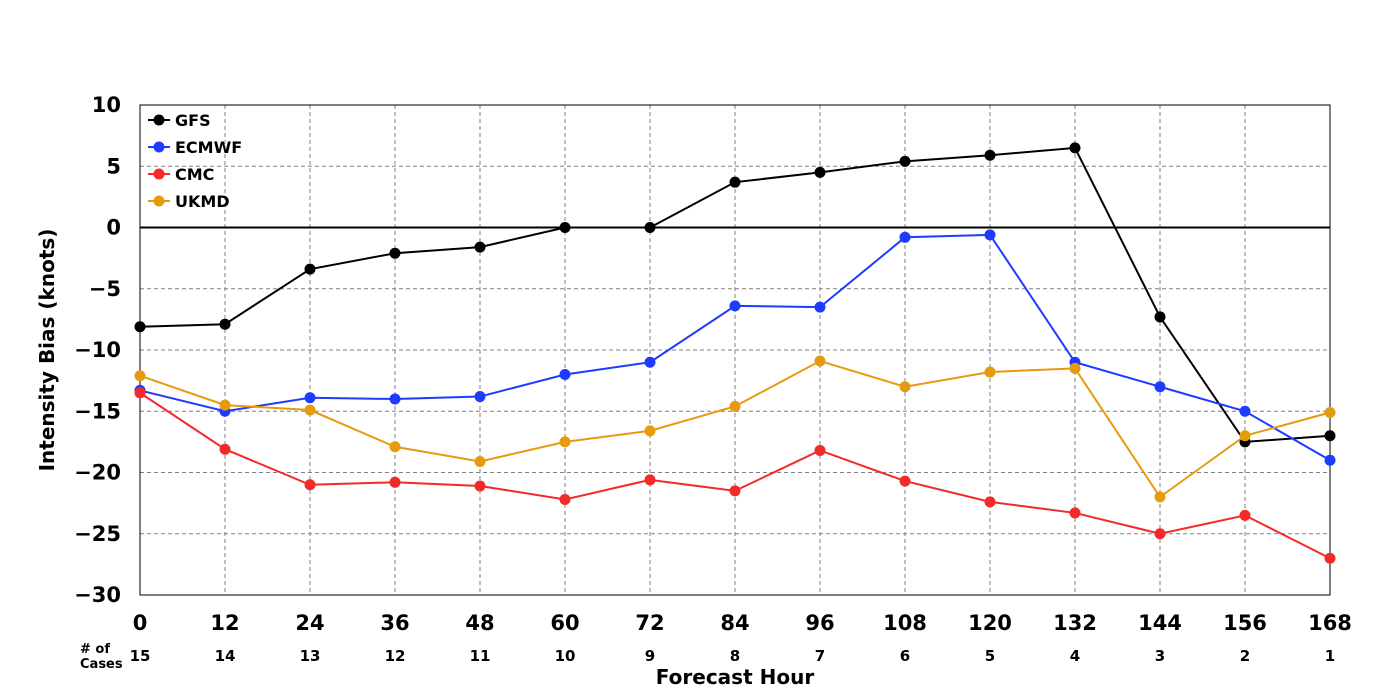  Describe the element at coordinates (1160, 656) in the screenshot. I see `case-count: 3` at that location.